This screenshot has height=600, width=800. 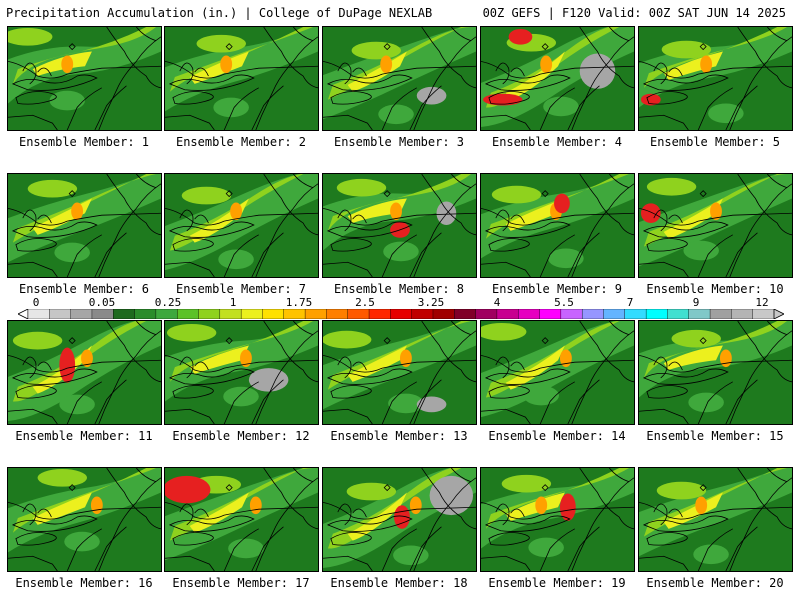 What do you see at coordinates (778, 314) in the screenshot?
I see `colorbar-right-arrow` at bounding box center [778, 314].